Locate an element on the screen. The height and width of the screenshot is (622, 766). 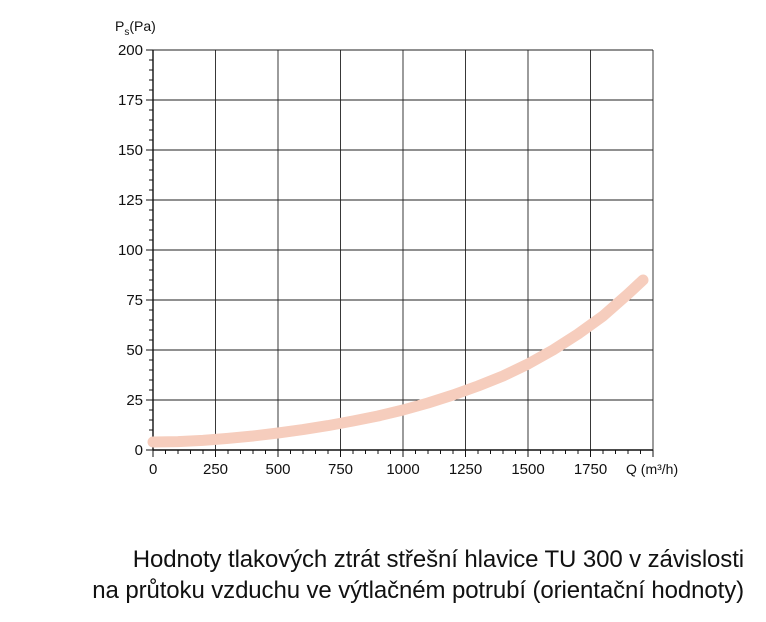
y-tick-label: 125 is located at coordinates (130, 200).